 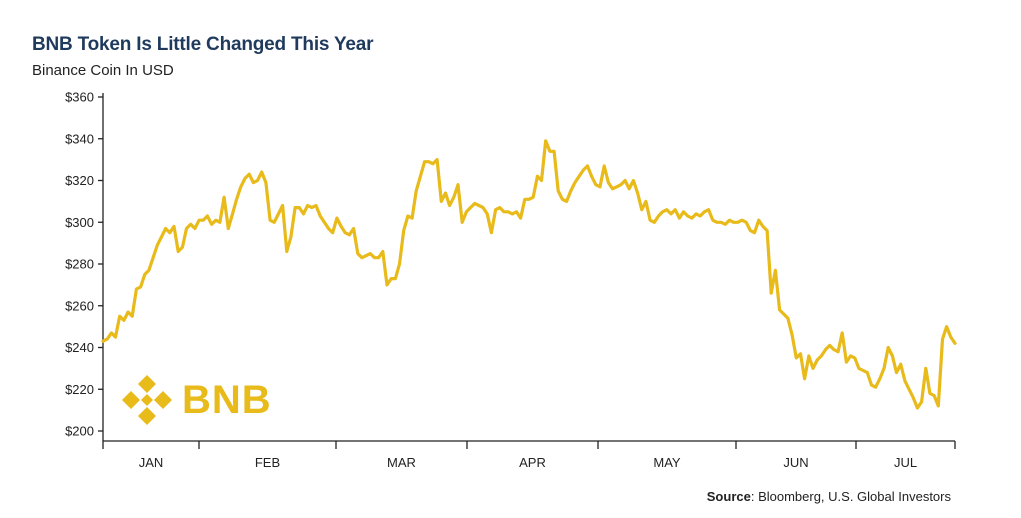 What do you see at coordinates (79, 305) in the screenshot?
I see `y-tick-label: $260` at bounding box center [79, 305].